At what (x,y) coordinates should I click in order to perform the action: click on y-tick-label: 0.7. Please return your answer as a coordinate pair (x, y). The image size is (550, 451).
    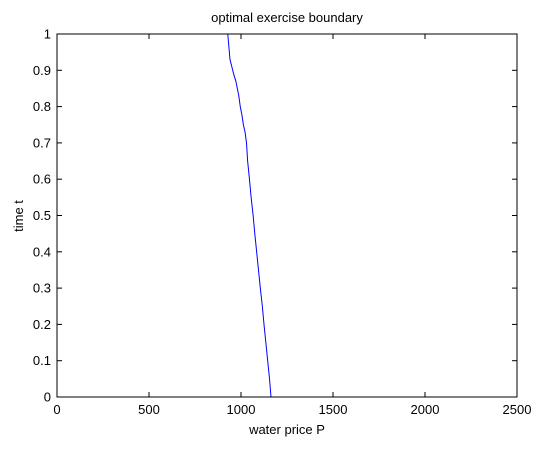
    Looking at the image, I should click on (42, 142).